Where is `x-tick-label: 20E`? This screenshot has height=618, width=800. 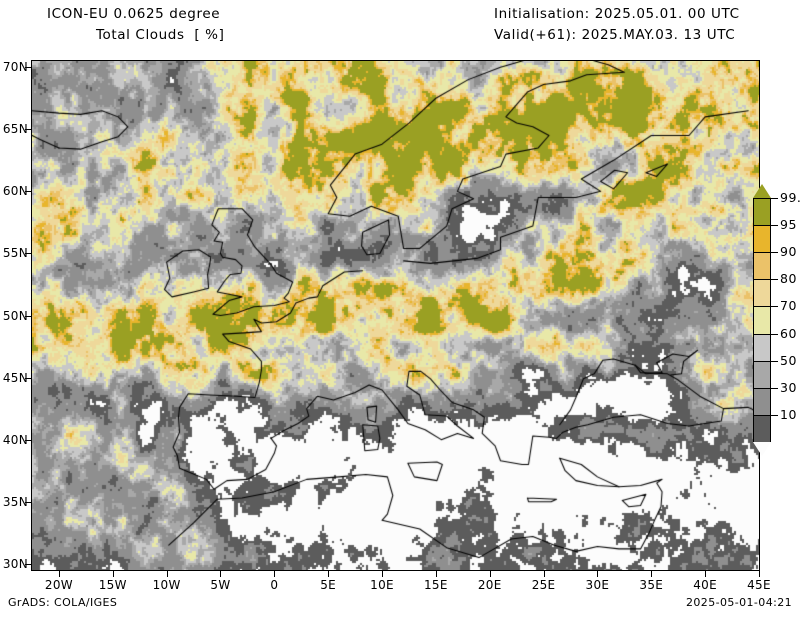
x-tick-label: 20E is located at coordinates (489, 585).